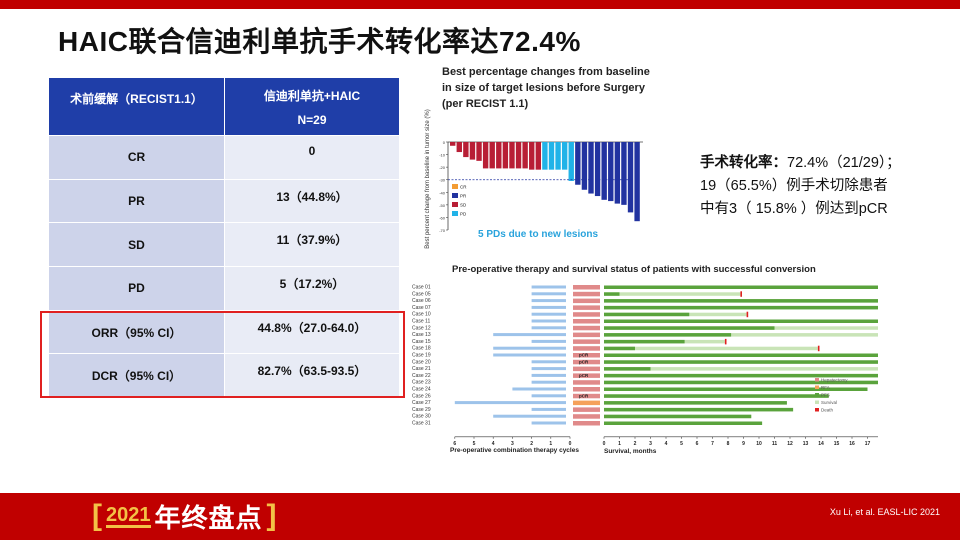 The height and width of the screenshot is (540, 960). I want to click on row-label: ORR（95% CI）, so click(136, 332).